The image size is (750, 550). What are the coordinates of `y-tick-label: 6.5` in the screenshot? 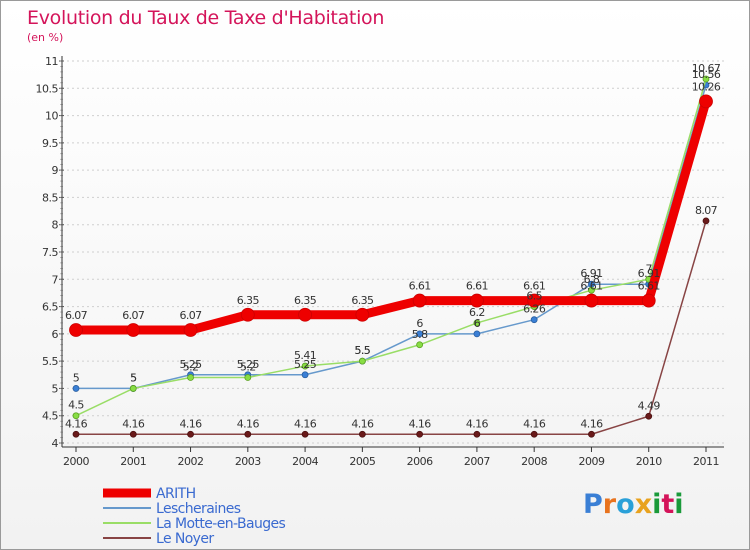 It's located at (50, 307).